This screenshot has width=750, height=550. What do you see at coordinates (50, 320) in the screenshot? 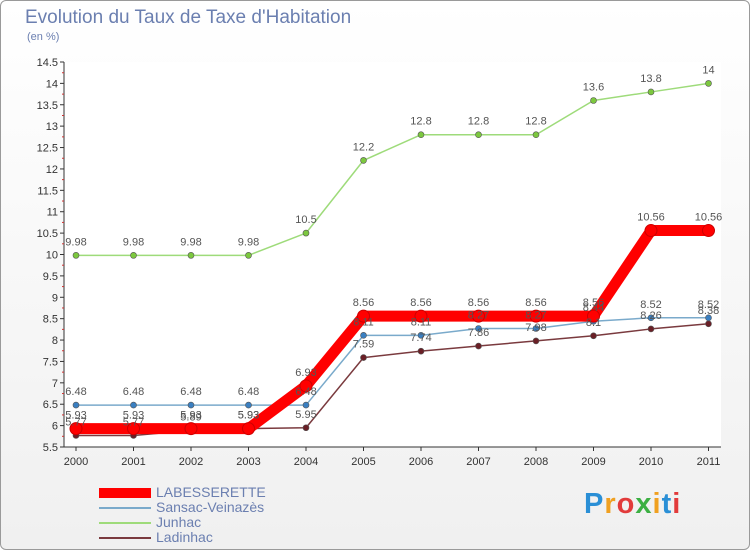
I see `y-tick-label: 8.5` at bounding box center [50, 320].